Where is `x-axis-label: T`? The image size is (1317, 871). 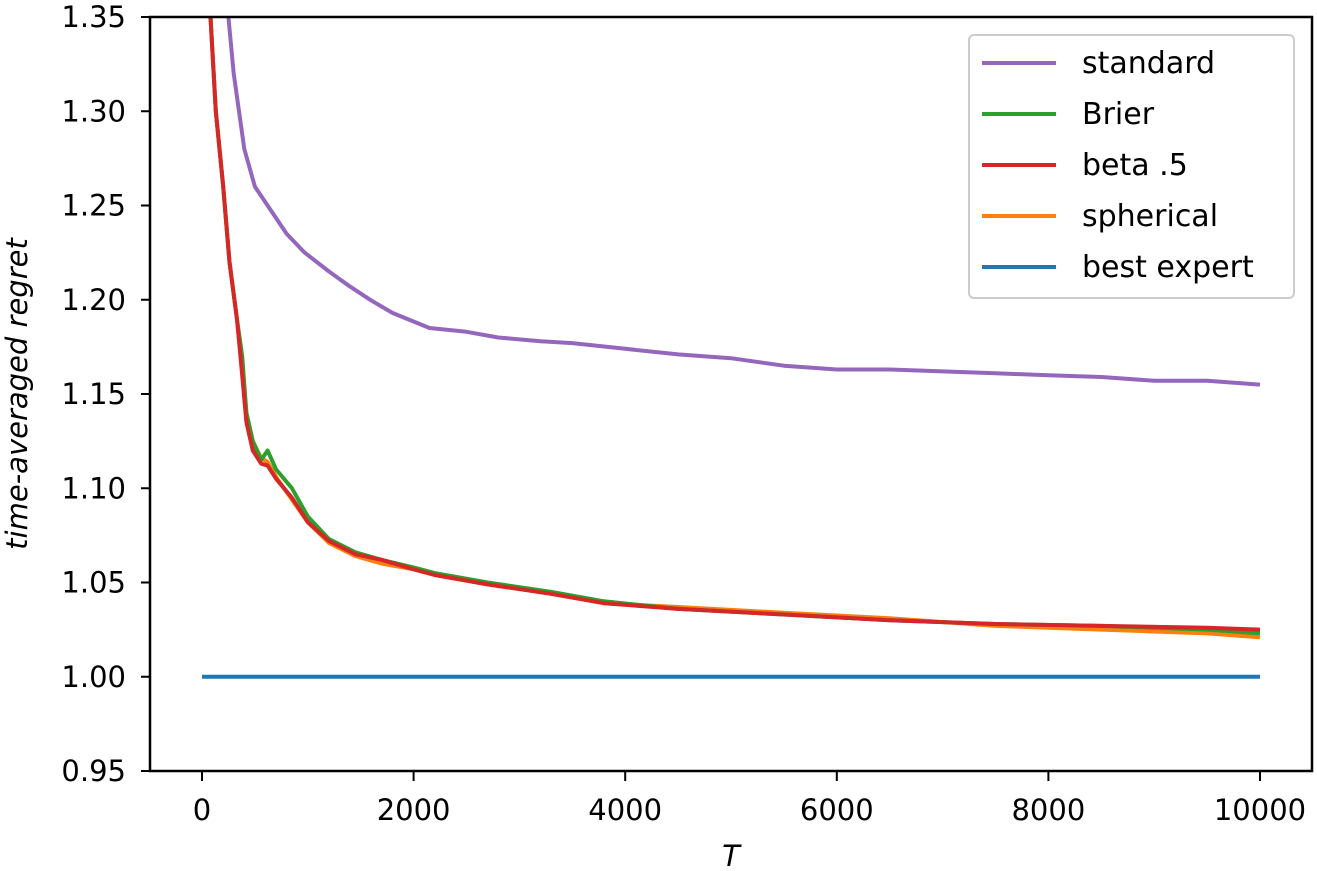
x-axis-label: T is located at coordinates (732, 855).